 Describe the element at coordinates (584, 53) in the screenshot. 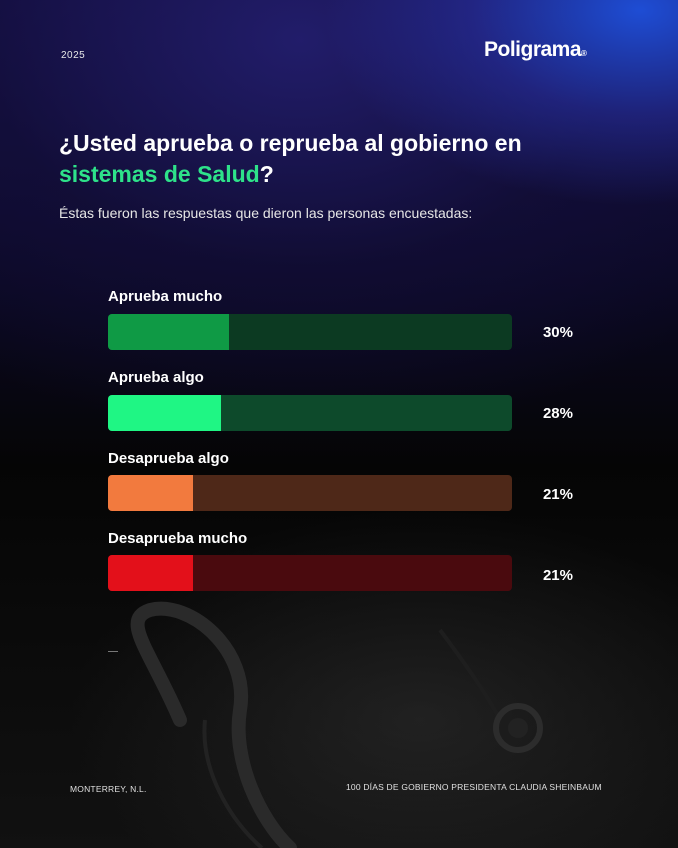

I see `brand-mark: ®` at that location.